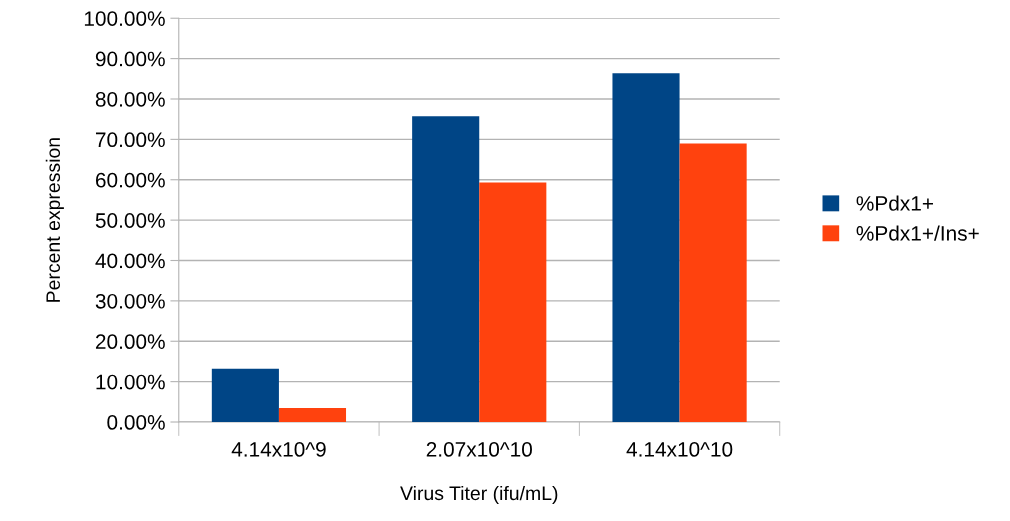 The width and height of the screenshot is (1010, 521). What do you see at coordinates (136, 422) in the screenshot?
I see `y-tick-label: 0.00%` at bounding box center [136, 422].